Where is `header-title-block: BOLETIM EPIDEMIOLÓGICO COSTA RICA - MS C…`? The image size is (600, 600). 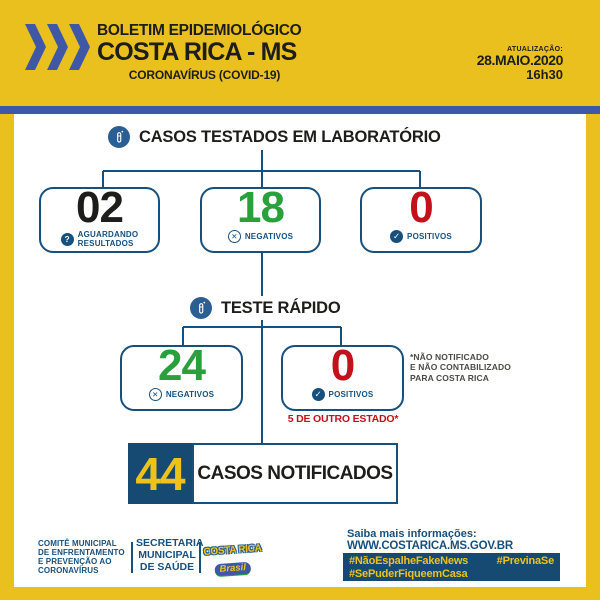 header-title-block: BOLETIM EPIDEMIOLÓGICO COSTA RICA - MS C… is located at coordinates (204, 52).